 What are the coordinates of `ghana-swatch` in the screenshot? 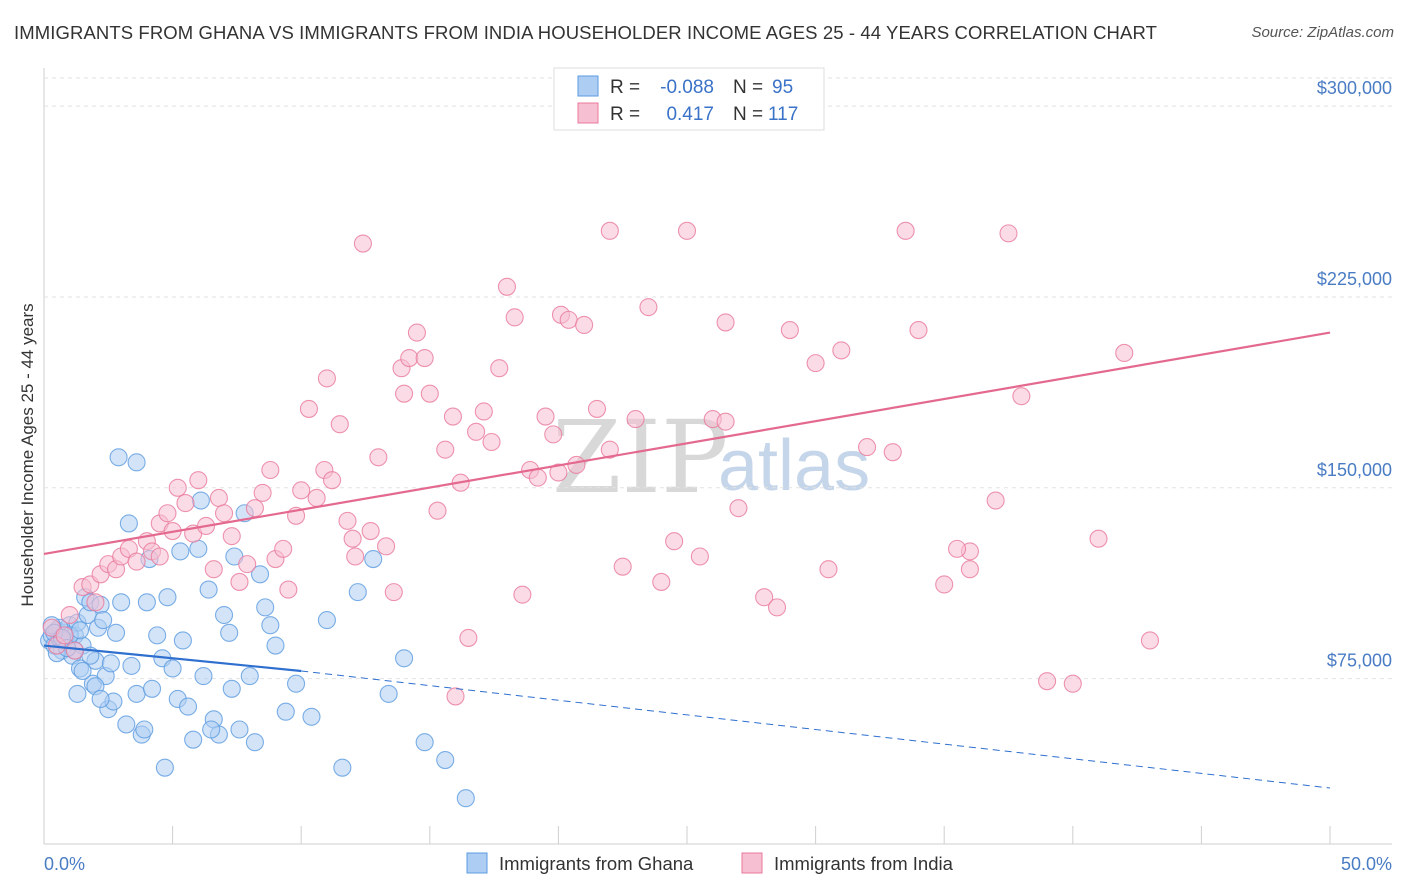 It's located at (588, 86).